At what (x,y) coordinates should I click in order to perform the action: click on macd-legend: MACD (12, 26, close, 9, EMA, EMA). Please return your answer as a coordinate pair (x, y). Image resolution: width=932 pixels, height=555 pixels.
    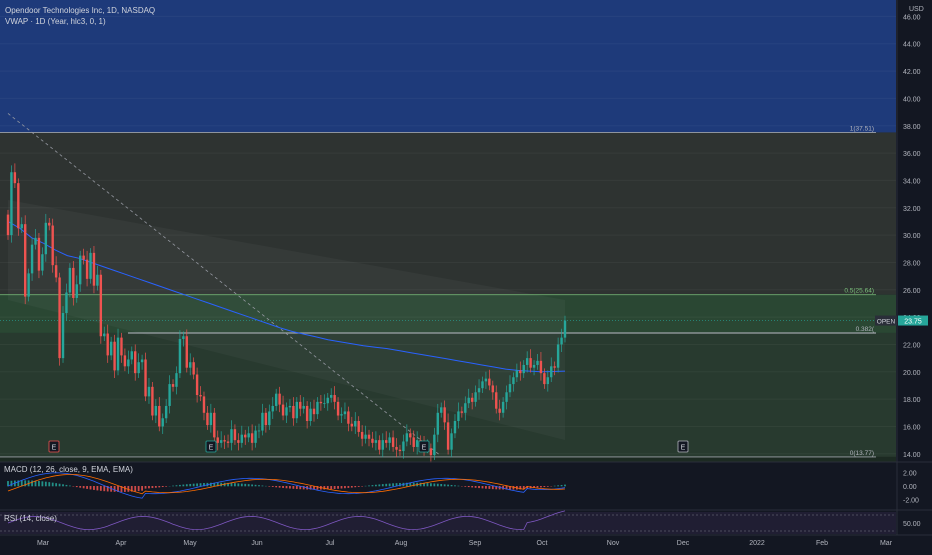
    Looking at the image, I should click on (68, 469).